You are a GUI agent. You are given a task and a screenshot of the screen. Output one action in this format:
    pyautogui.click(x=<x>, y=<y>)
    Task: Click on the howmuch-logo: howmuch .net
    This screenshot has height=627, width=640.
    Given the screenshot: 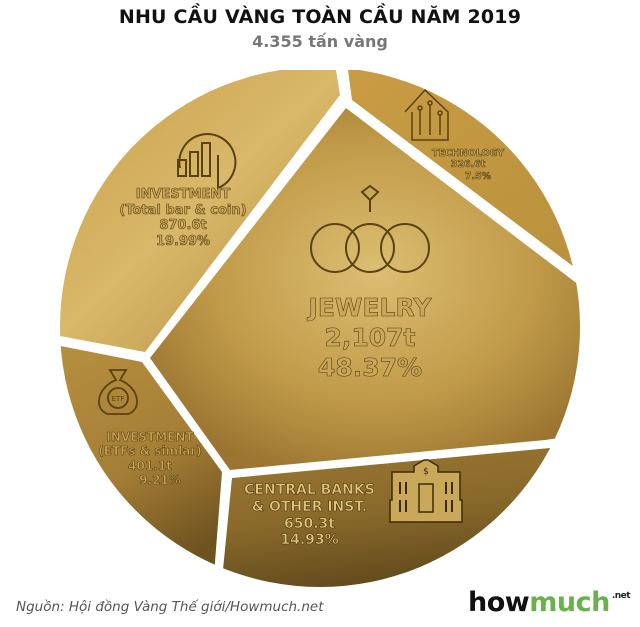 What is the action you would take?
    pyautogui.click(x=549, y=602)
    